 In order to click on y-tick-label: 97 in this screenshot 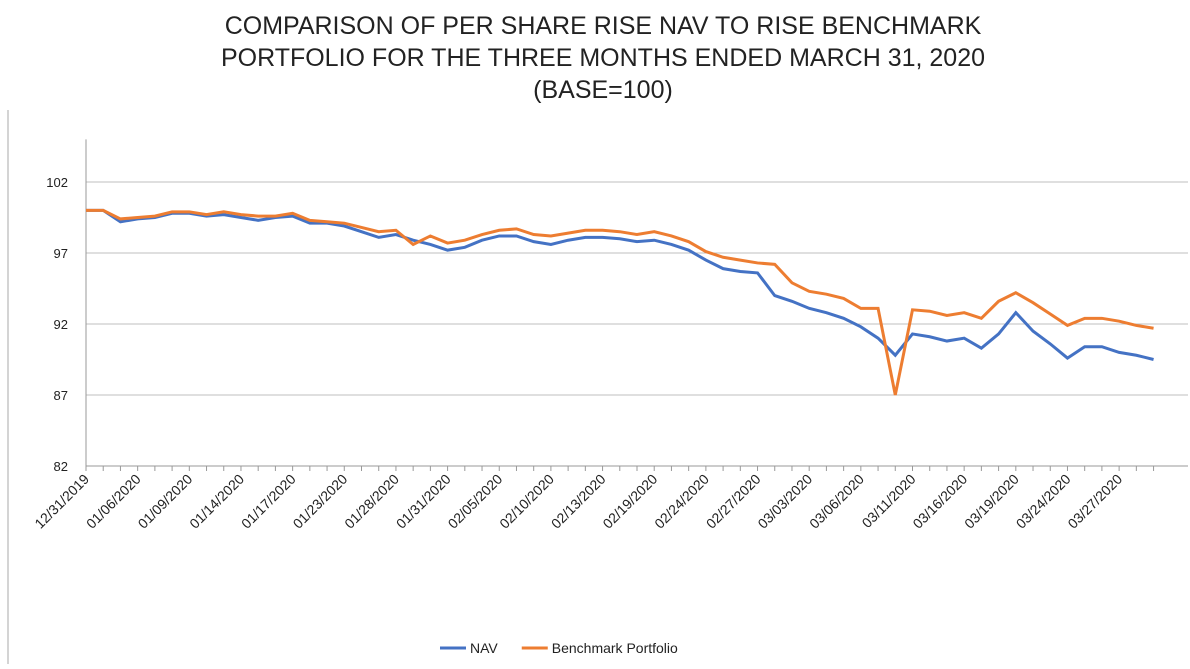, I will do `click(61, 253)`.